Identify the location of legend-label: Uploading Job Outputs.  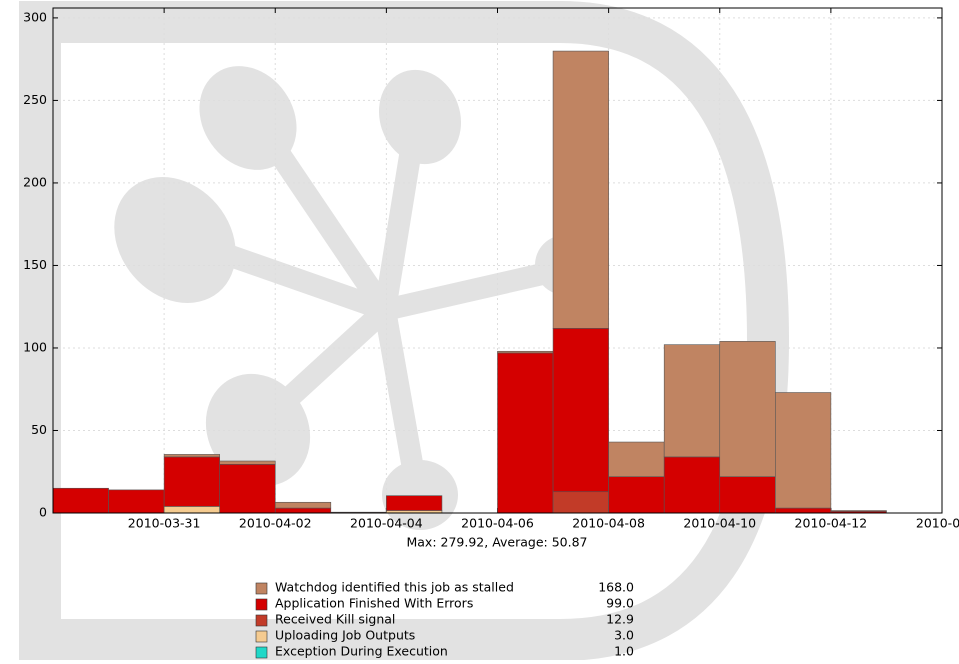
(345, 635).